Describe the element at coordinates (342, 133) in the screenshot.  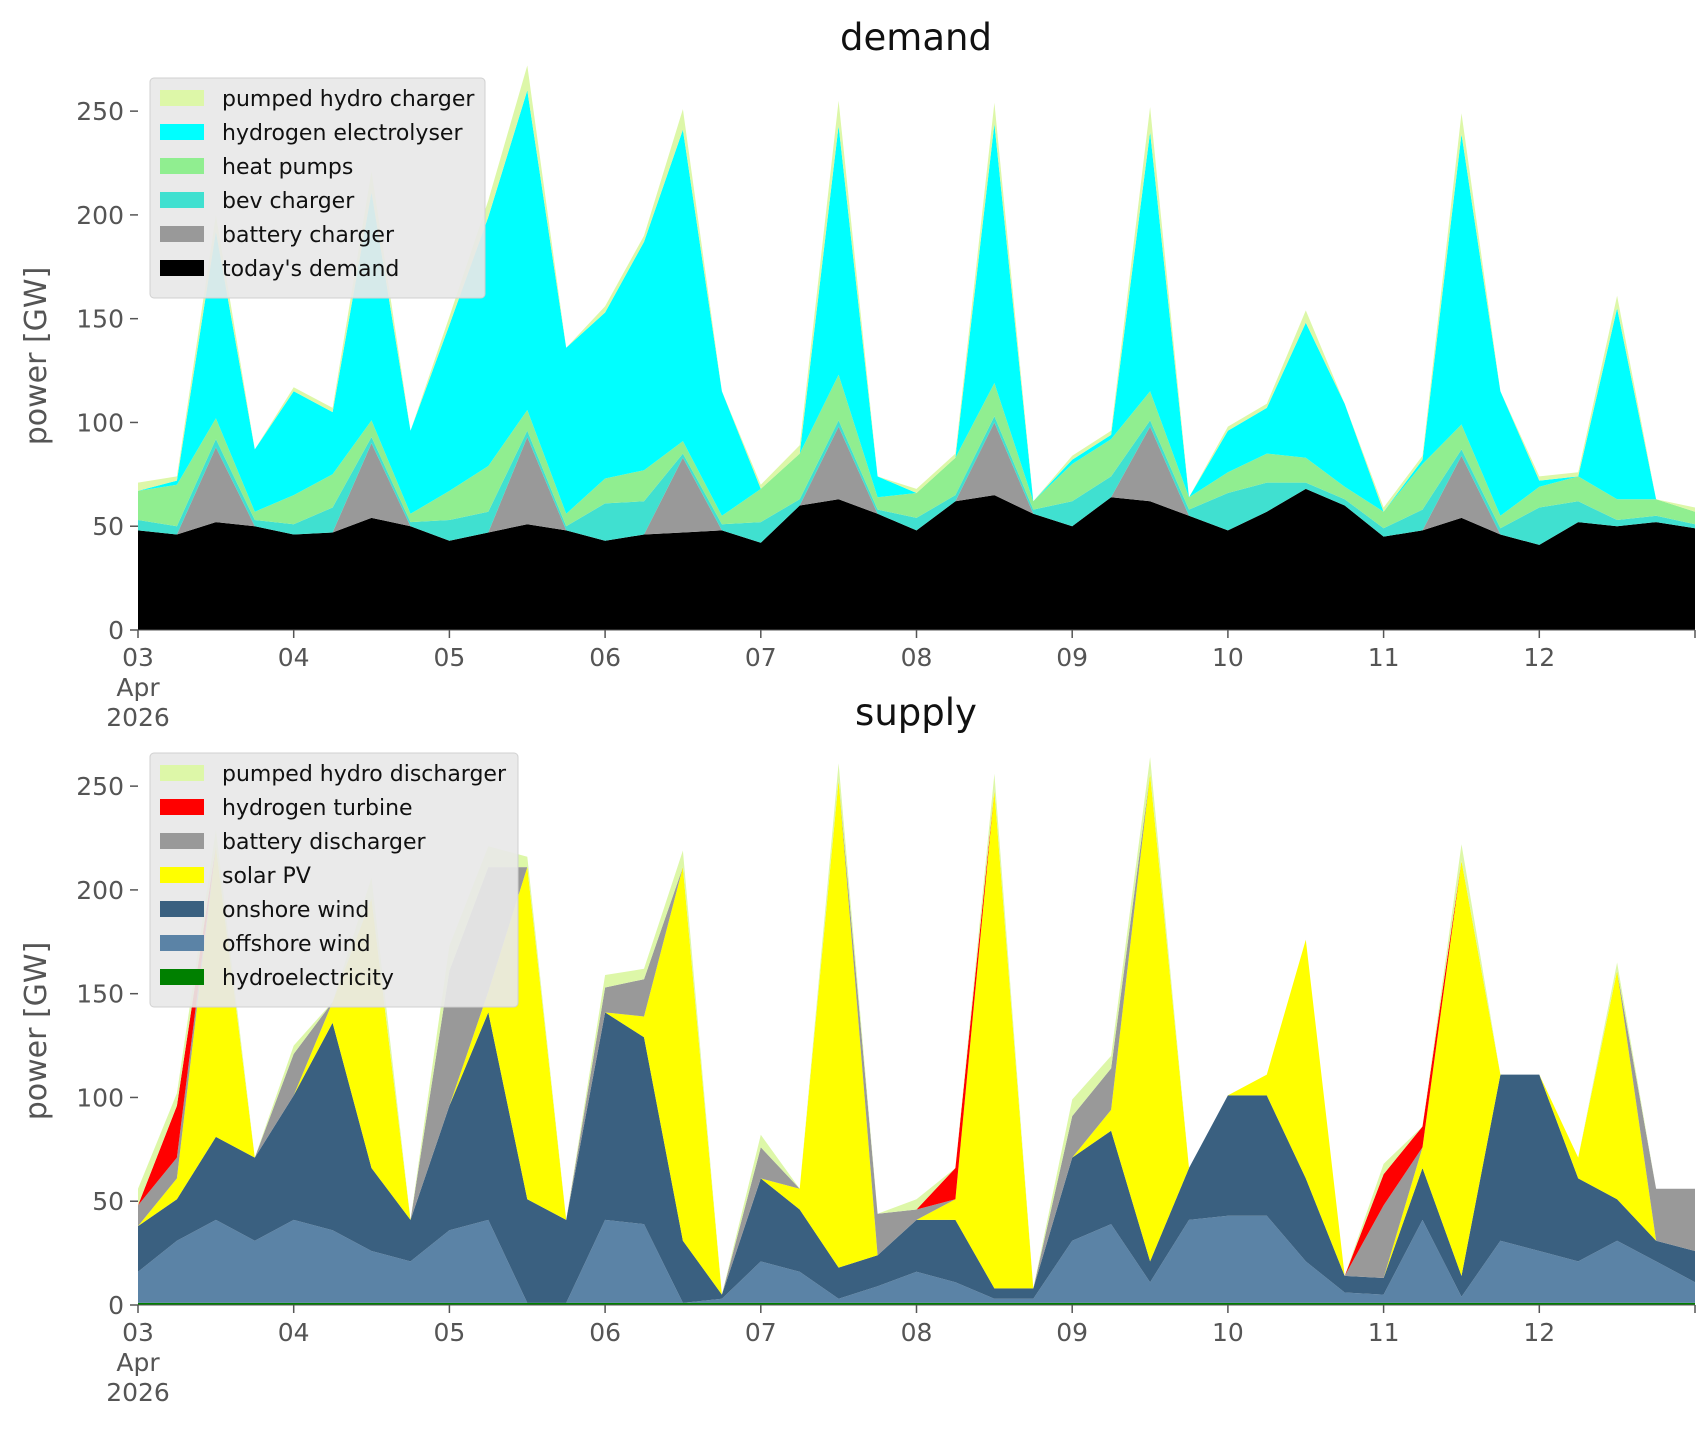
I see `legend-label: hydrogen electrolyser` at that location.